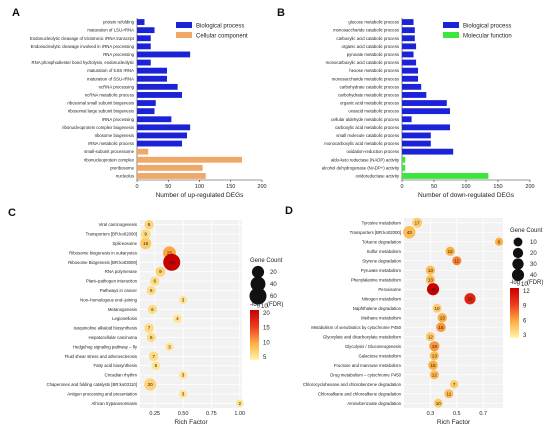 This screenshot has width=550, height=433. Describe the element at coordinates (514, 313) in the screenshot. I see `color-legend-bar` at that location.